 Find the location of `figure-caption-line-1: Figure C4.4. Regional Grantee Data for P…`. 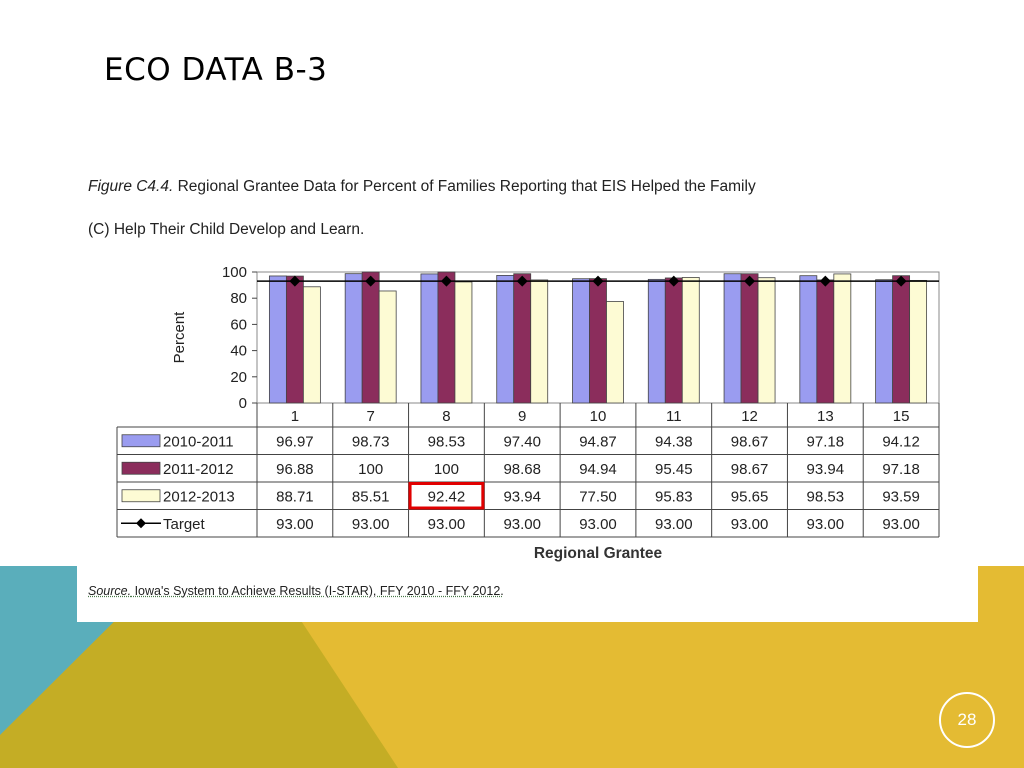

figure-caption-line-1: Figure C4.4. Regional Grantee Data for P… is located at coordinates (422, 187).